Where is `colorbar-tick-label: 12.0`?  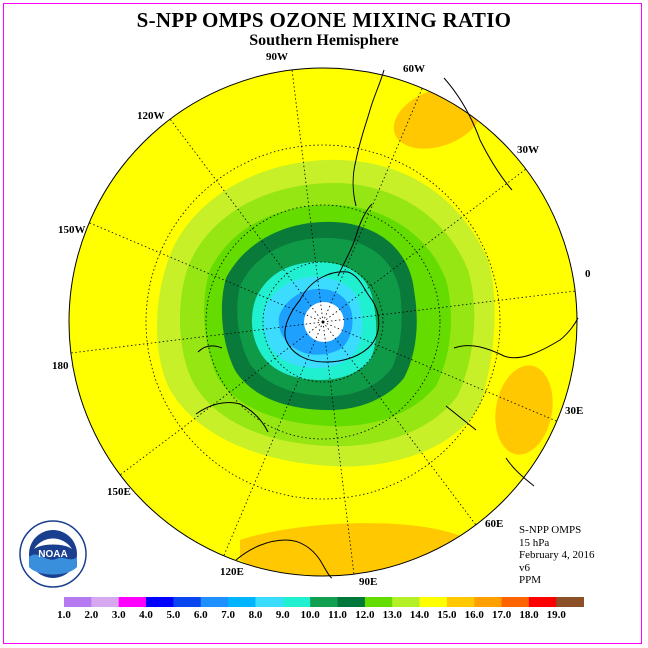 colorbar-tick-label: 12.0 is located at coordinates (365, 615).